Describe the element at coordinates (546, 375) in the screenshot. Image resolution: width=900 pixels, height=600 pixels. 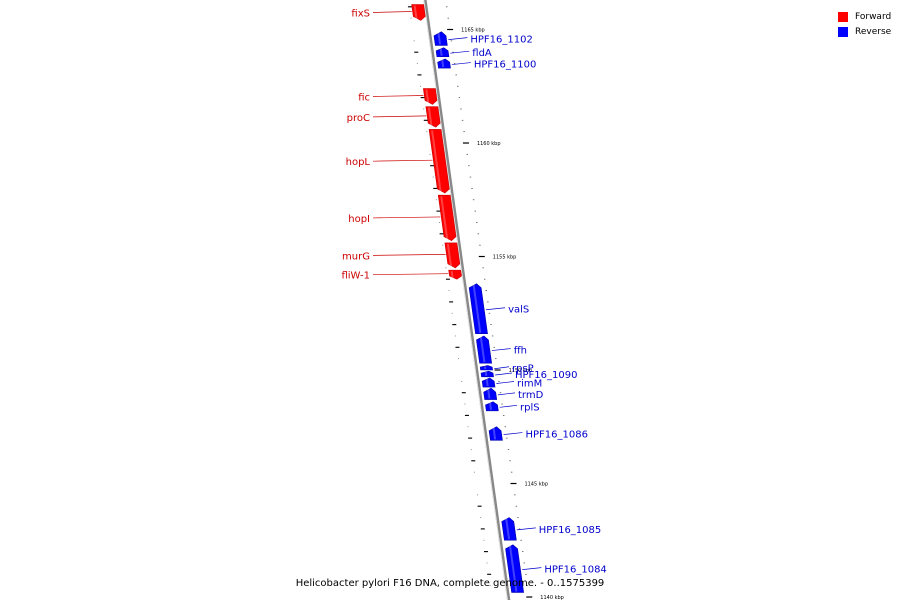
I see `gene-label-hpf16_1090: HPF16_1090` at that location.